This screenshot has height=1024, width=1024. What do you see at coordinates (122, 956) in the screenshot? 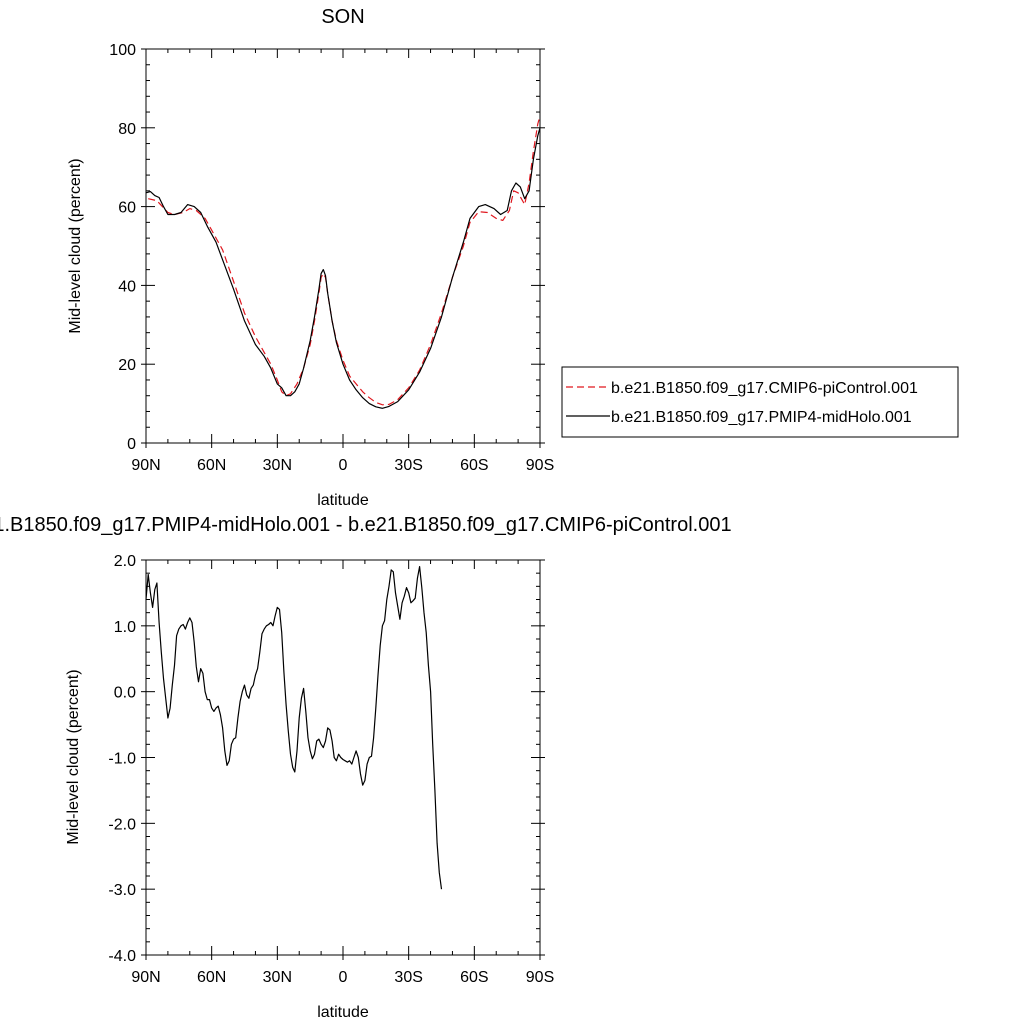
I see `y-tick-label: -4.0` at bounding box center [122, 956].